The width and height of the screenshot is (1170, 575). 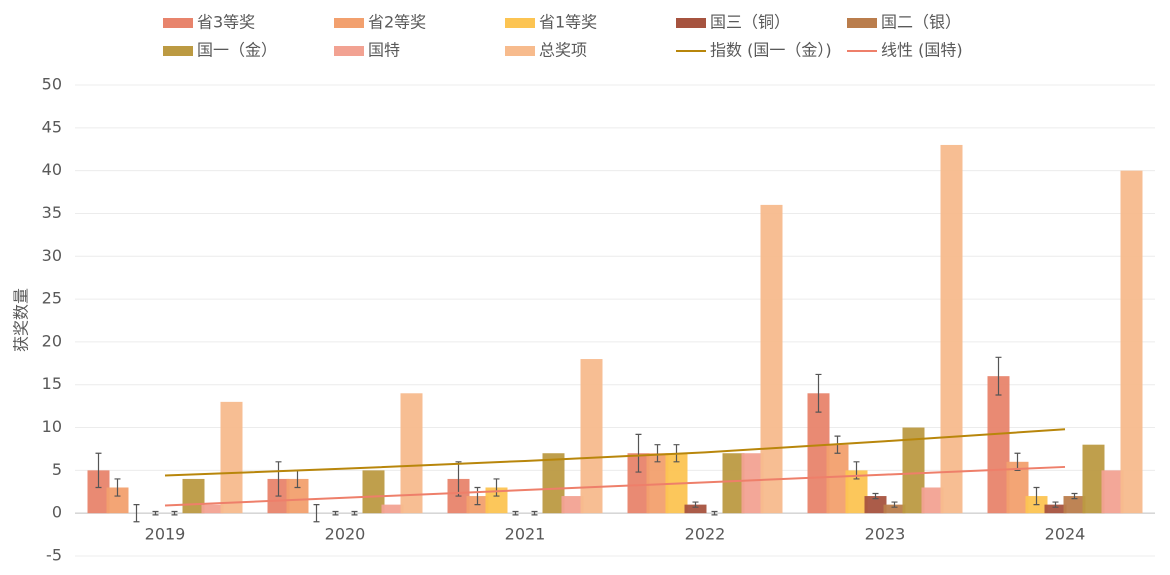 What do you see at coordinates (384, 50) in the screenshot?
I see `legend-label: 国特` at bounding box center [384, 50].